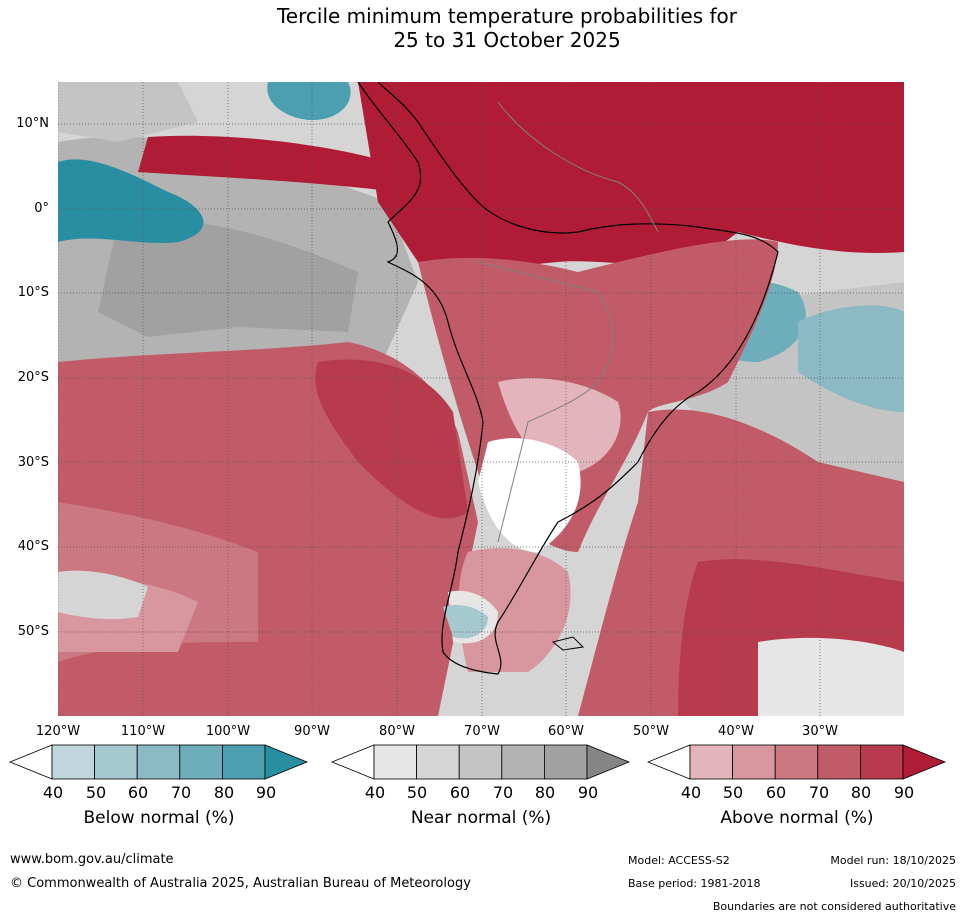  What do you see at coordinates (566, 731) in the screenshot?
I see `lon-label-60w: 60°W` at bounding box center [566, 731].